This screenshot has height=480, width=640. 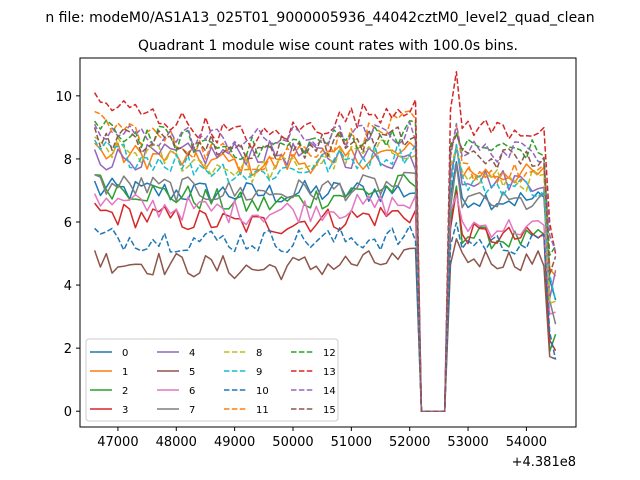 What do you see at coordinates (329, 410) in the screenshot?
I see `legend-label-15: 15` at bounding box center [329, 410].